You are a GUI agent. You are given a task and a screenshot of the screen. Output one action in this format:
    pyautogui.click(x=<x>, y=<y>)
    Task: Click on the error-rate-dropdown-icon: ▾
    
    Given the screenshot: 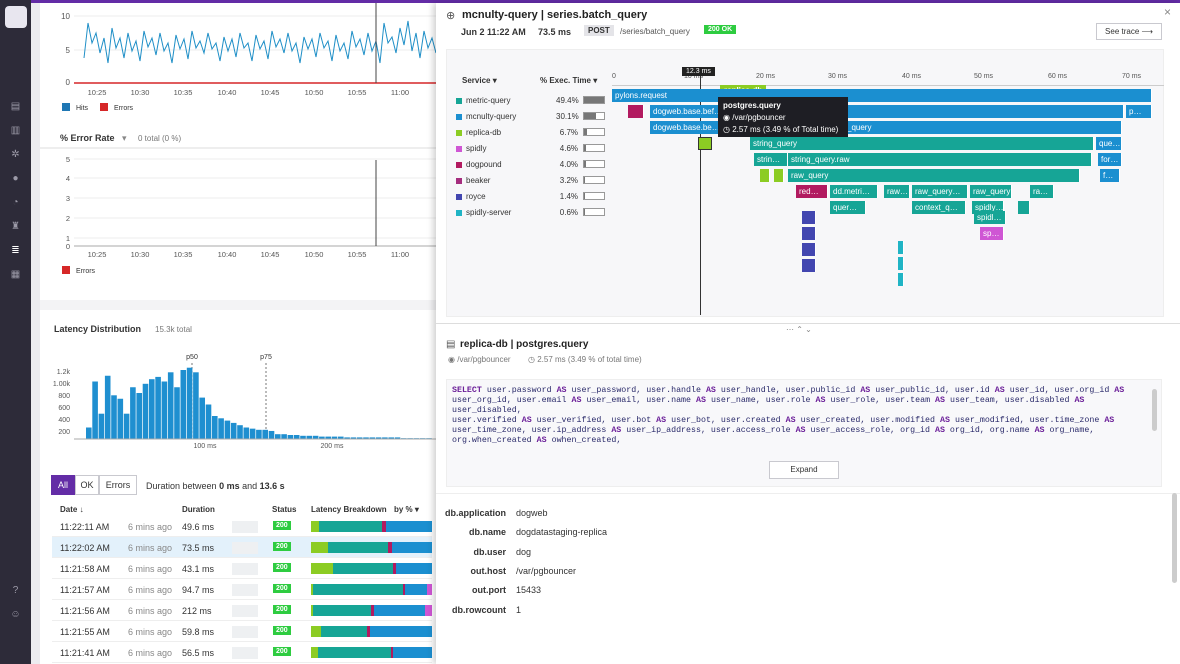 What is the action you would take?
    pyautogui.click(x=124, y=138)
    